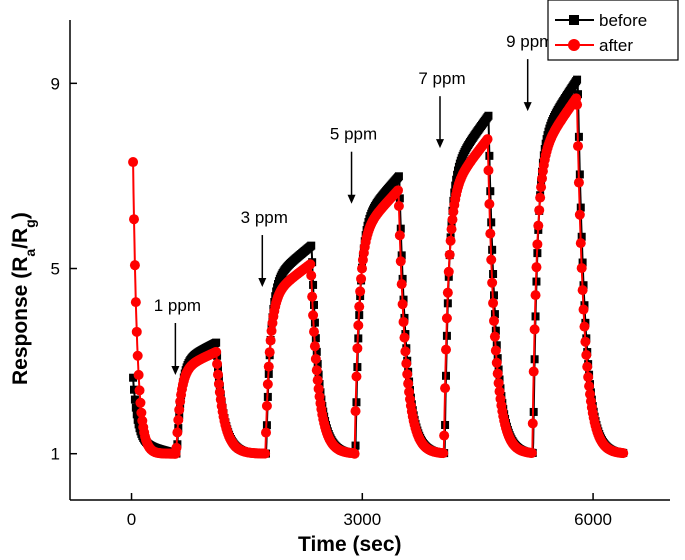 The image size is (685, 560). Describe the element at coordinates (616, 45) in the screenshot. I see `legend-after-label: after` at that location.